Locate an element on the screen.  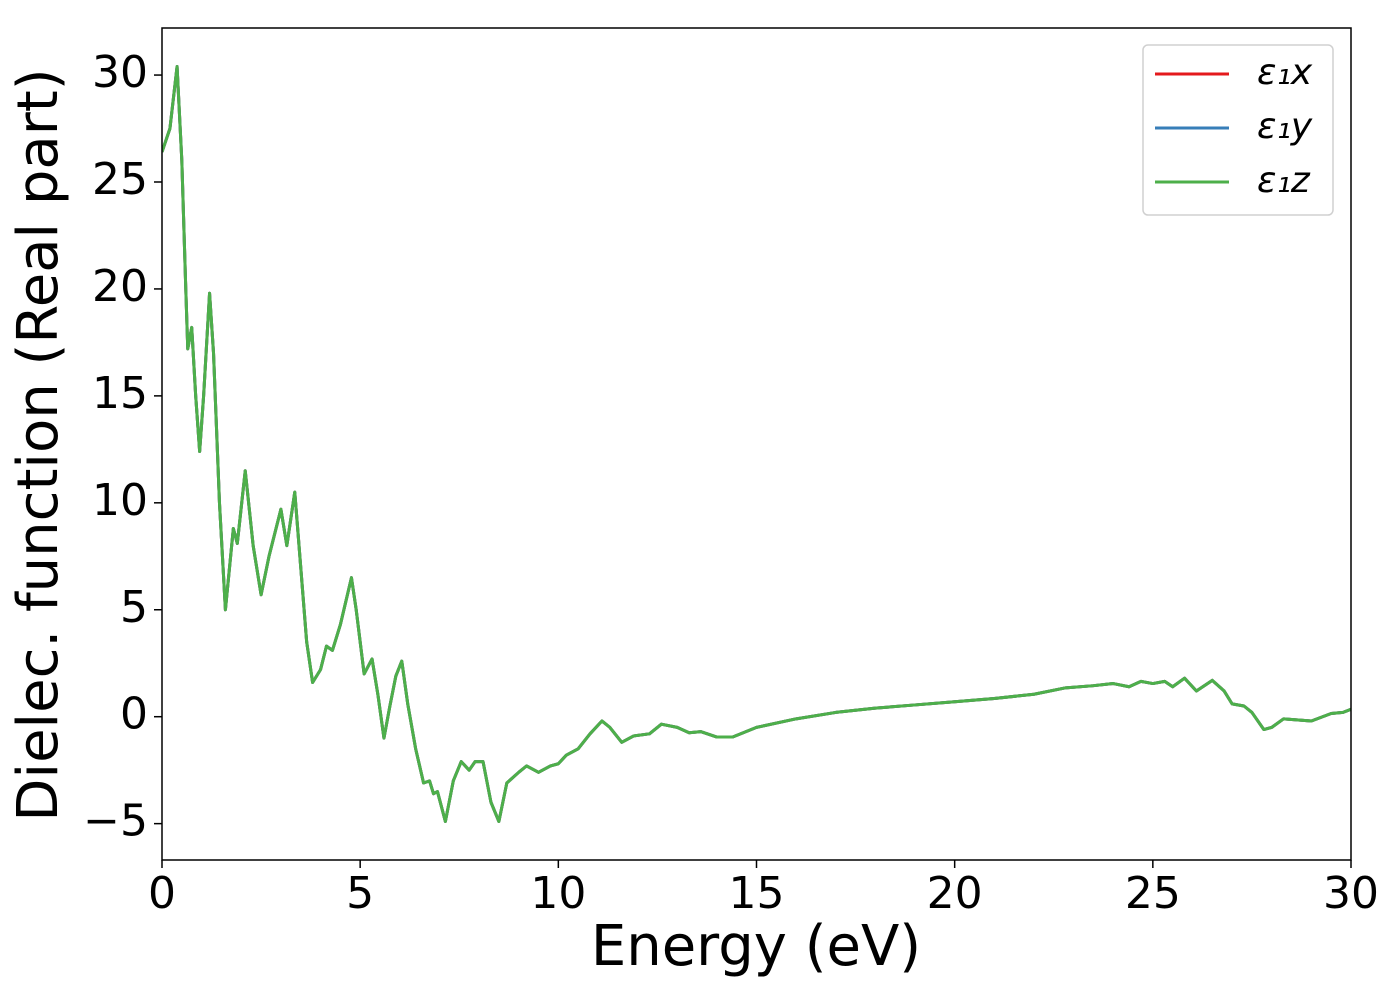
y-tick-label: 30 is located at coordinates (120, 72).